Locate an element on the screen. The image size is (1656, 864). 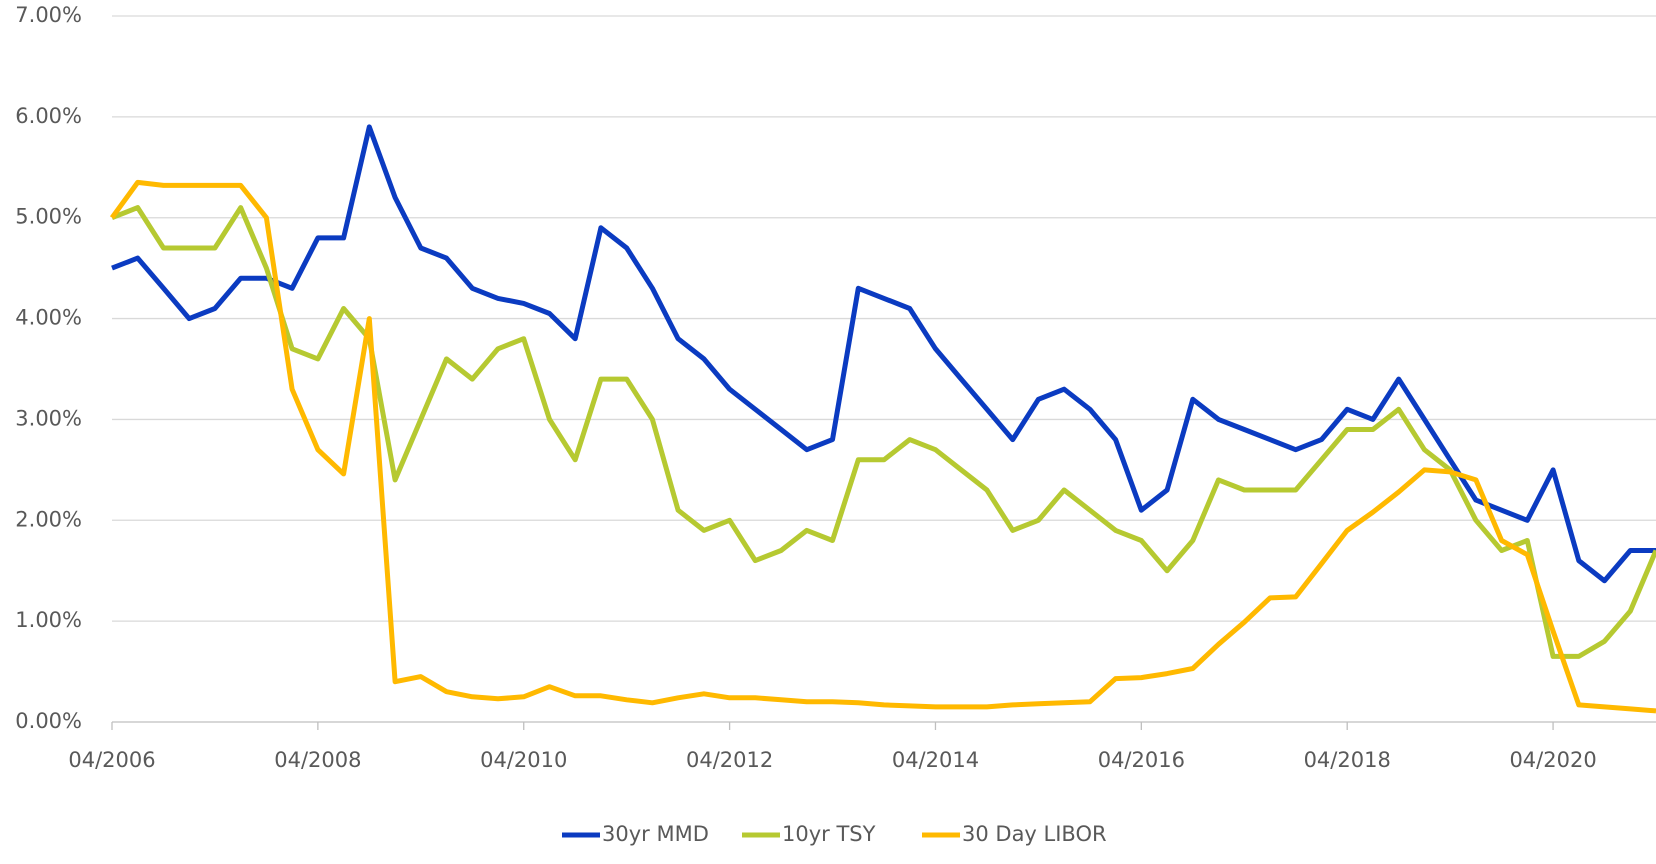
x-tick-label: 04/2014 is located at coordinates (935, 760).